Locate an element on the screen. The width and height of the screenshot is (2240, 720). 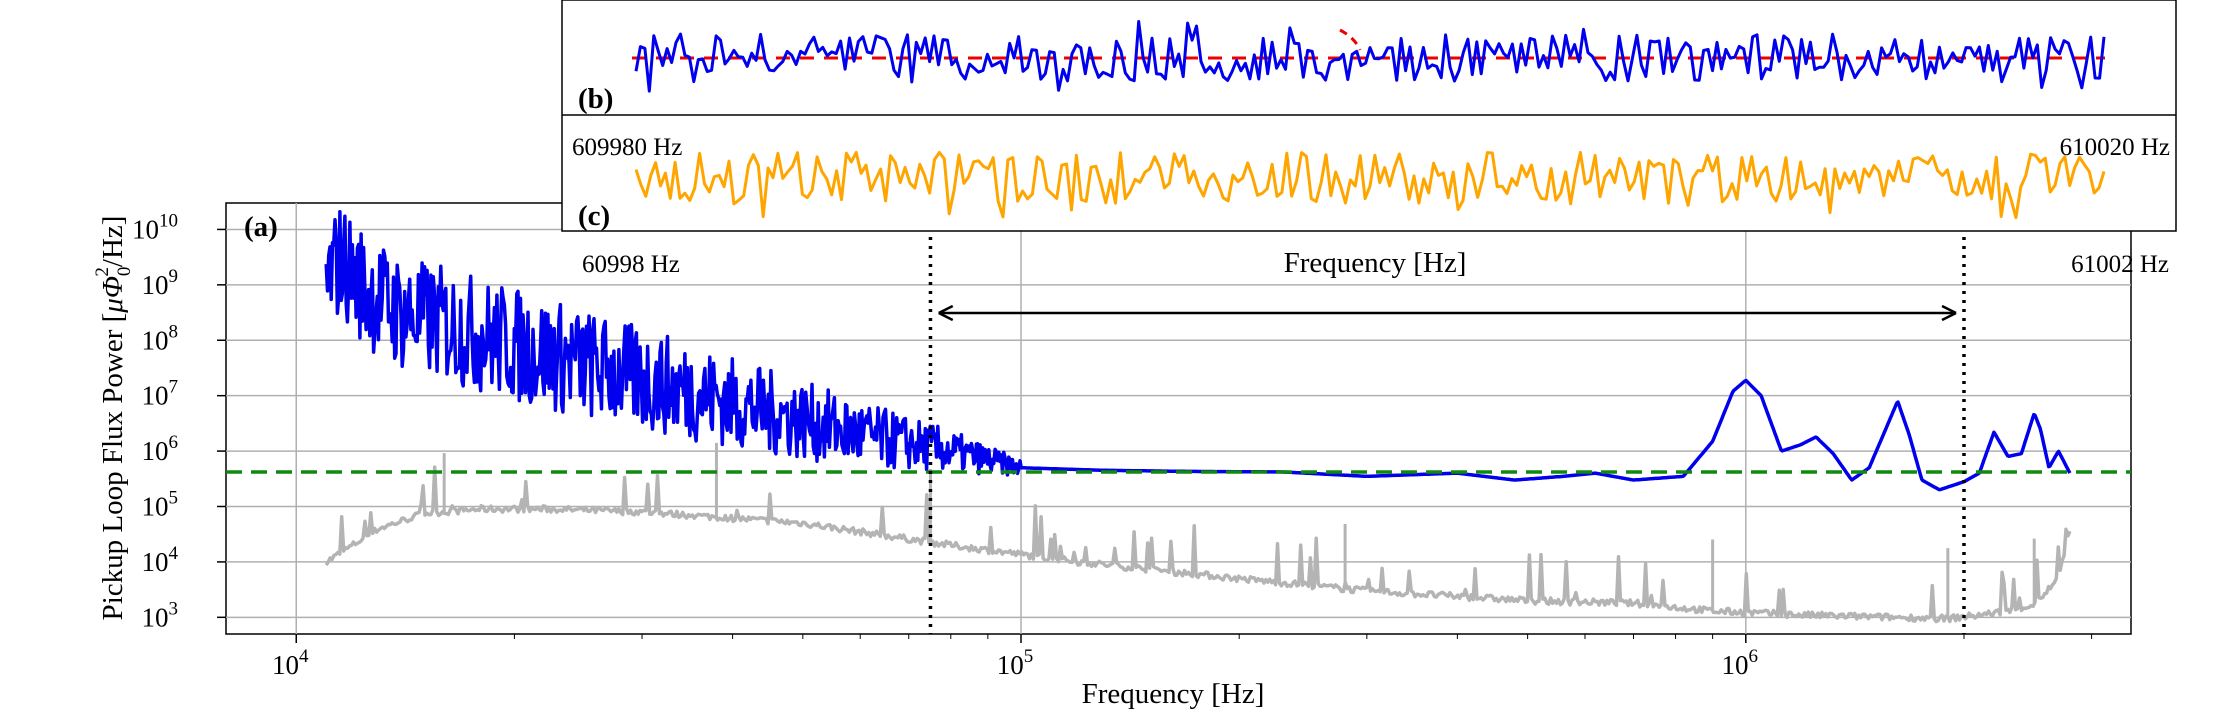
panel-label-a: (a) is located at coordinates (261, 227).